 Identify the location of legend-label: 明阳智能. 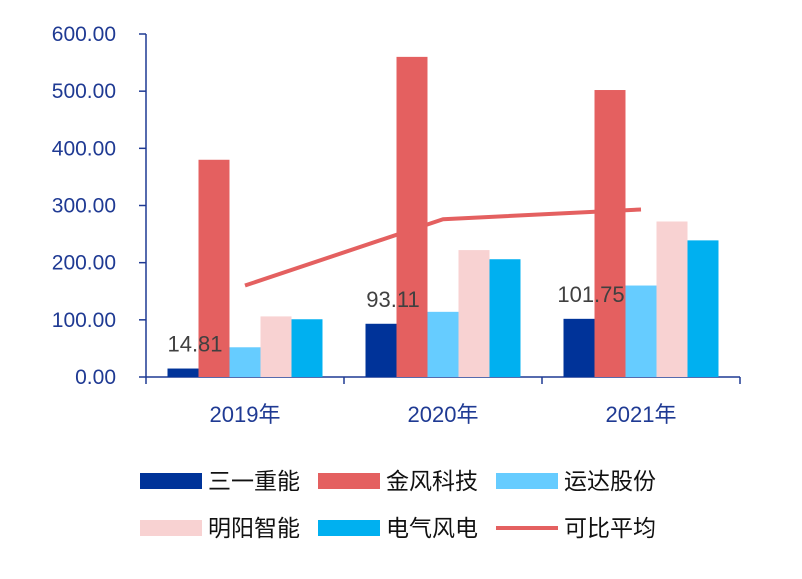
(254, 528).